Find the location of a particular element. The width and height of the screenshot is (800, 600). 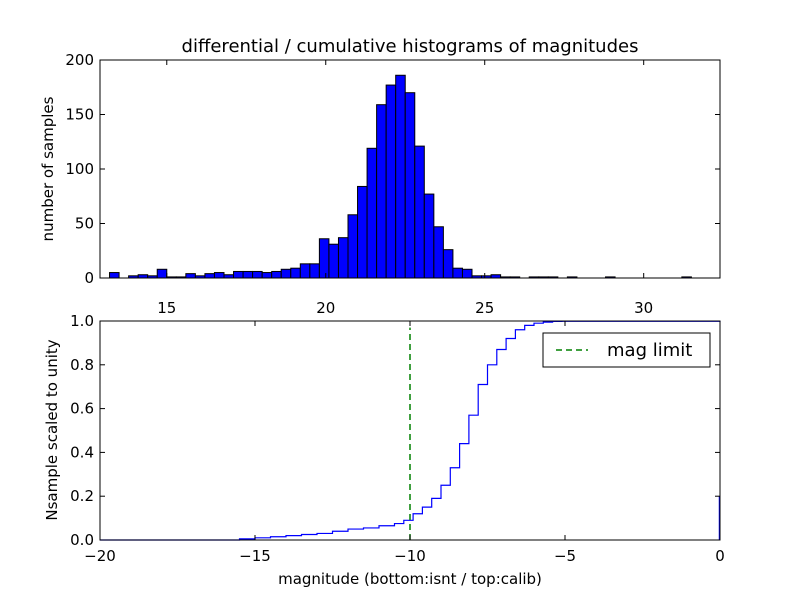

legend-label-mag-limit: mag limit is located at coordinates (649, 350).